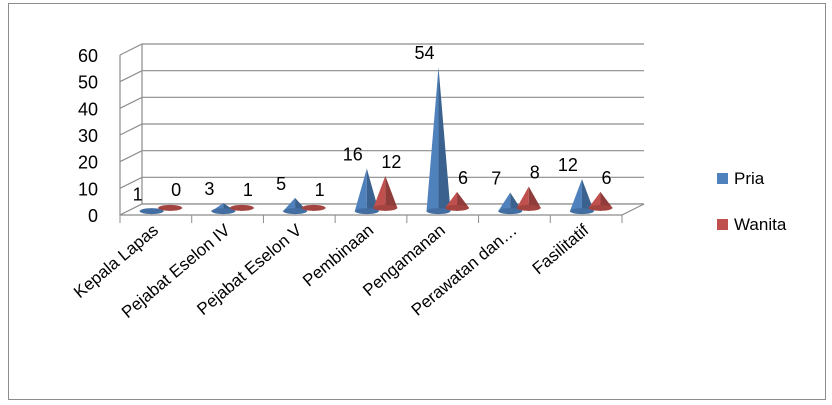  I want to click on y-axis: 0 10 20 30 40 50 60, so click(88, 136).